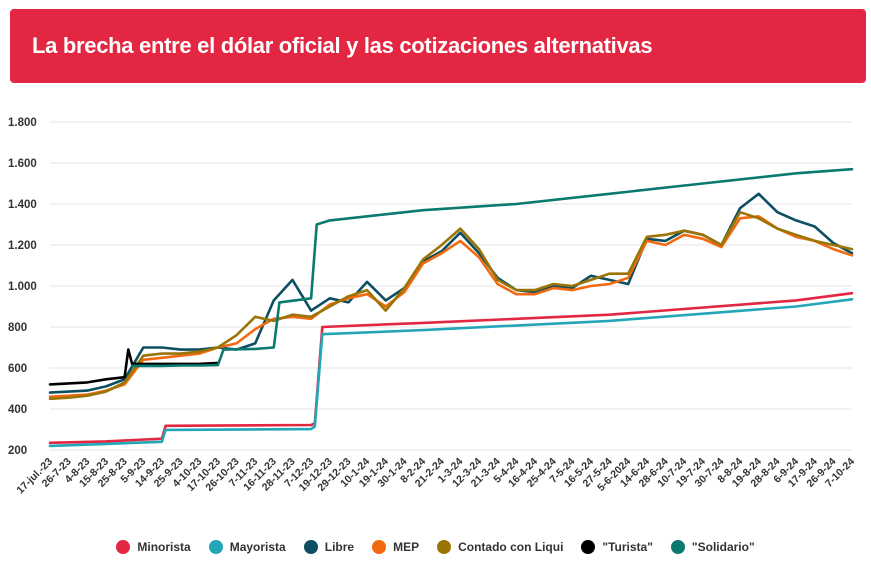 The image size is (871, 580). What do you see at coordinates (511, 547) in the screenshot?
I see `legend-label: Contado con Liqui` at bounding box center [511, 547].